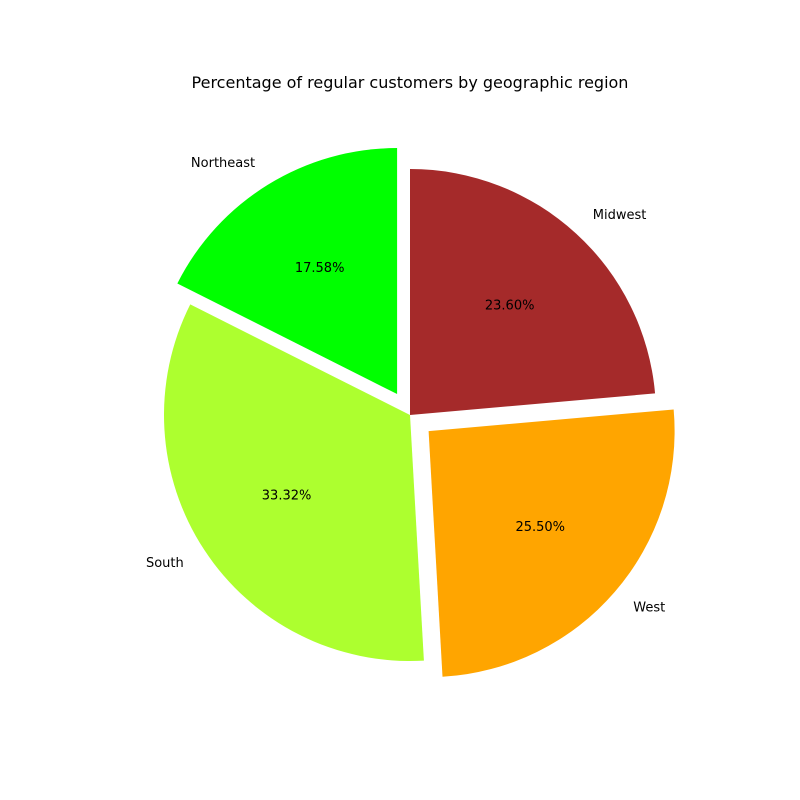  Describe the element at coordinates (294, 482) in the screenshot. I see `pie-slice-south` at that location.